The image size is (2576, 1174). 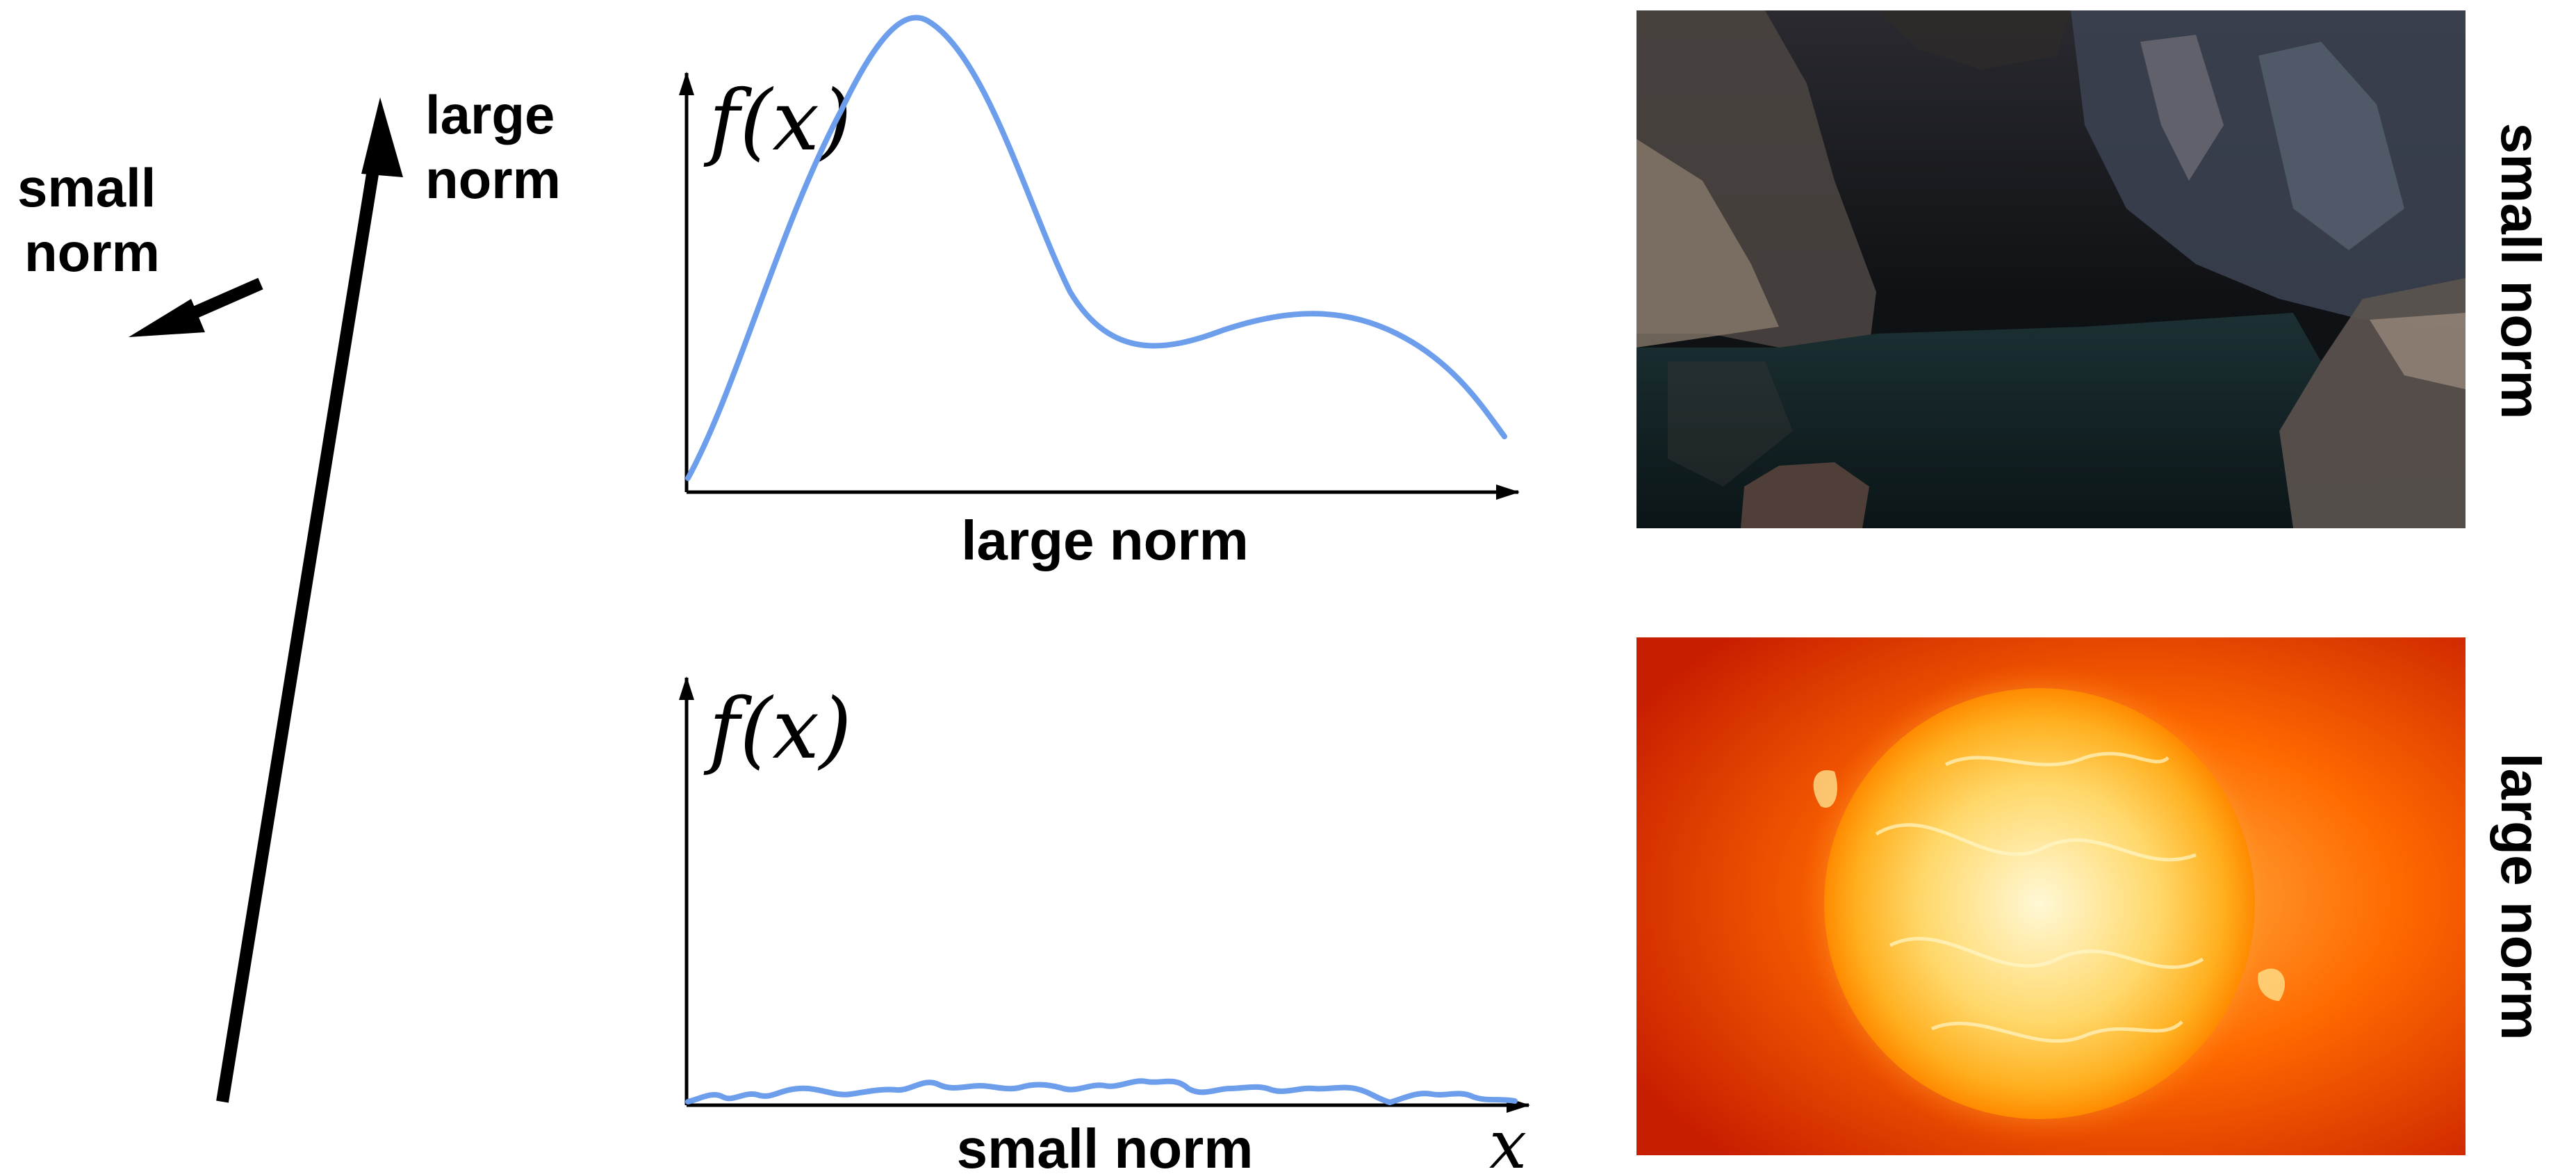 What do you see at coordinates (777, 121) in the screenshot?
I see `plot1-y-label: f(x)` at bounding box center [777, 121].